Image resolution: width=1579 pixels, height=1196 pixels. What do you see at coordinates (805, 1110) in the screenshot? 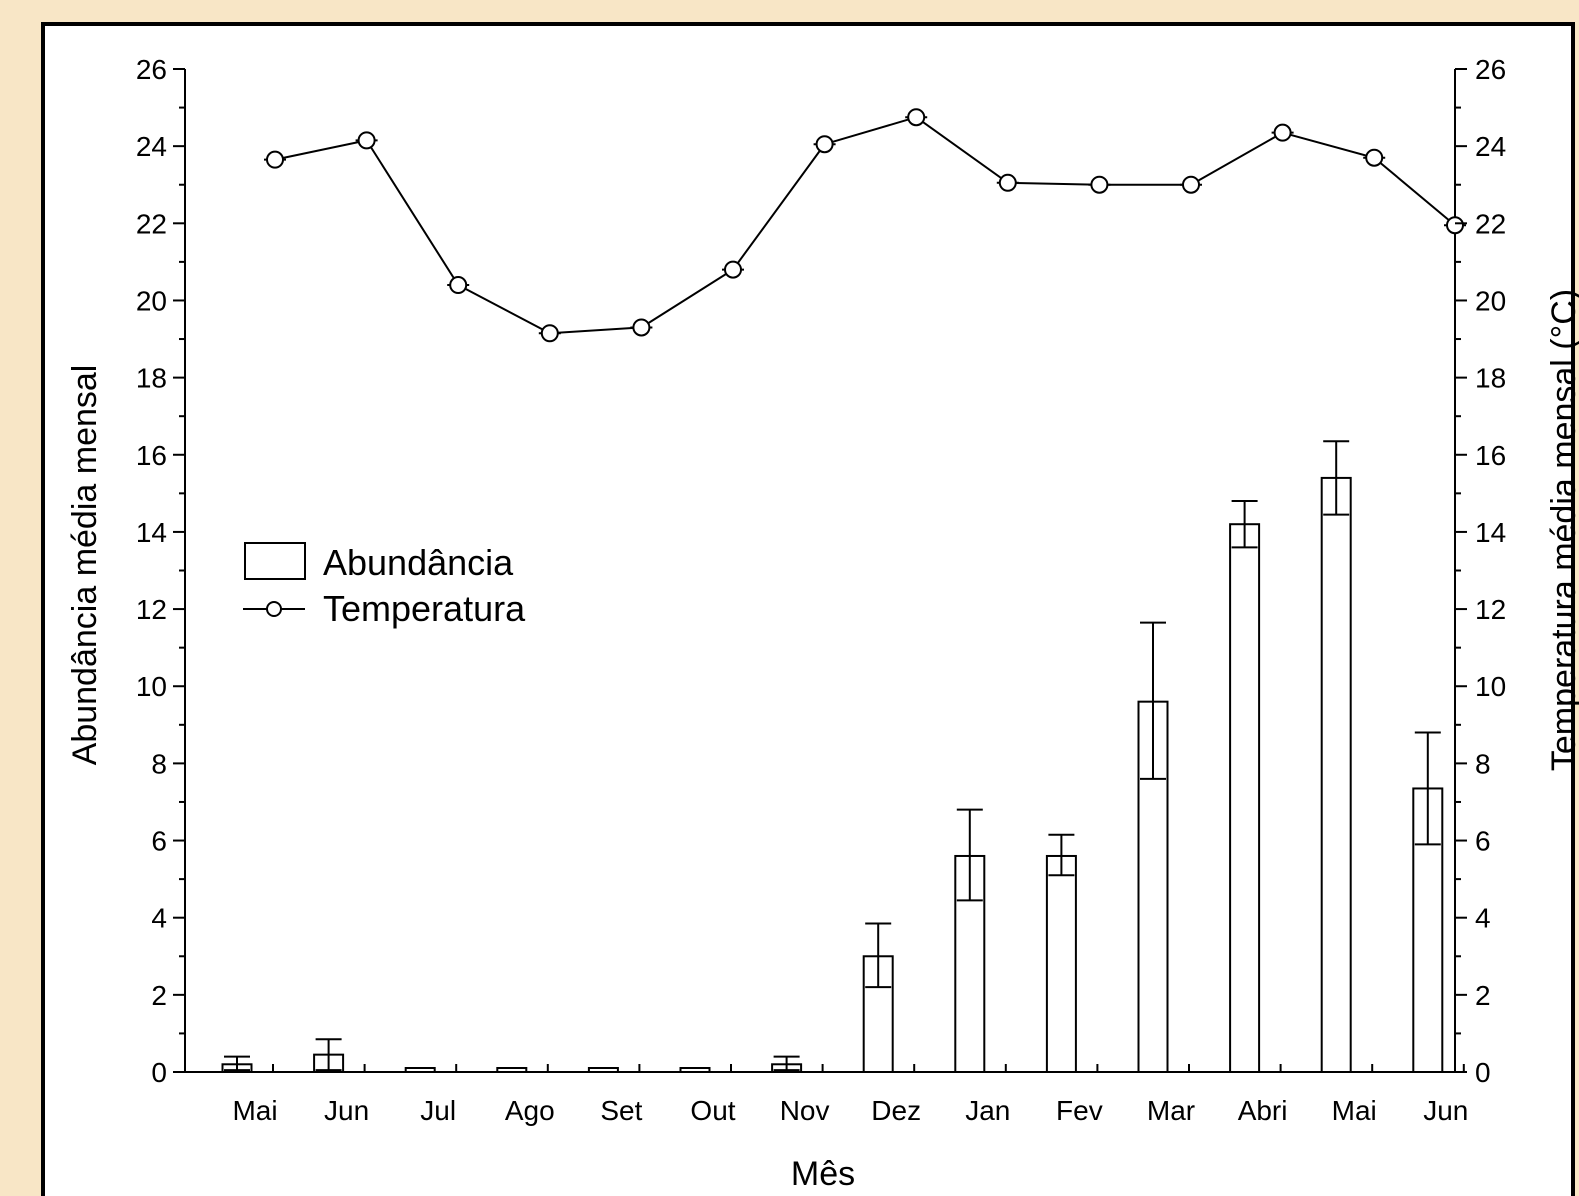
I see `x-tick-label: Nov` at bounding box center [805, 1110].